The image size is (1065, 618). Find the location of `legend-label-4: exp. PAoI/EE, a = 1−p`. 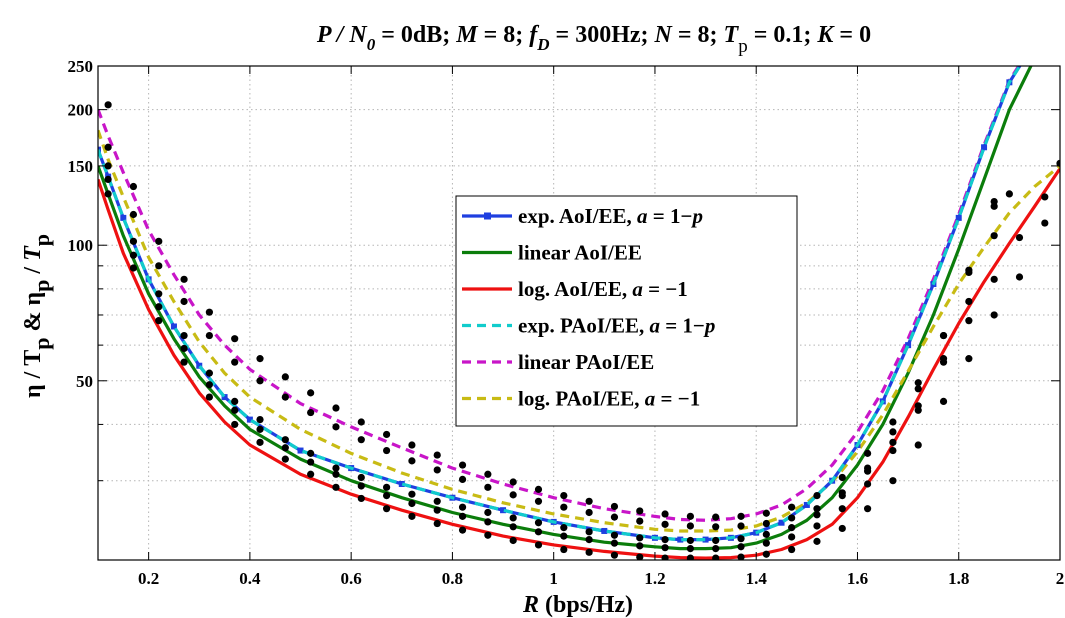

legend-label-4: exp. PAoI/EE, a = 1−p is located at coordinates (616, 326).